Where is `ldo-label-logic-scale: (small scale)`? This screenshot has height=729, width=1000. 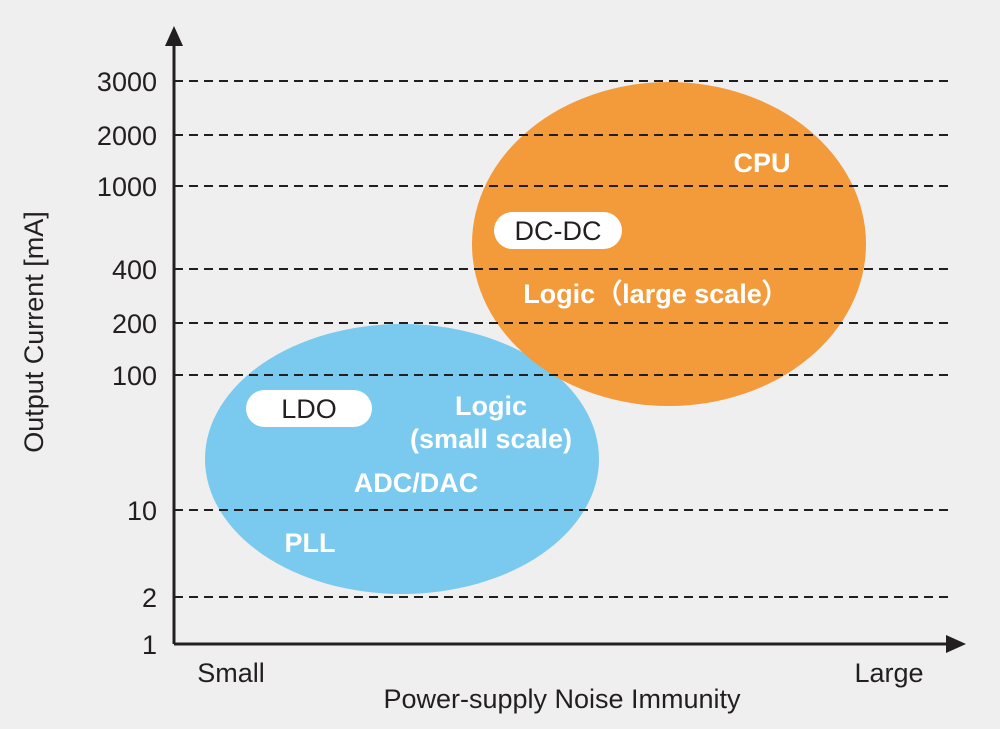
ldo-label-logic-scale: (small scale) is located at coordinates (491, 439).